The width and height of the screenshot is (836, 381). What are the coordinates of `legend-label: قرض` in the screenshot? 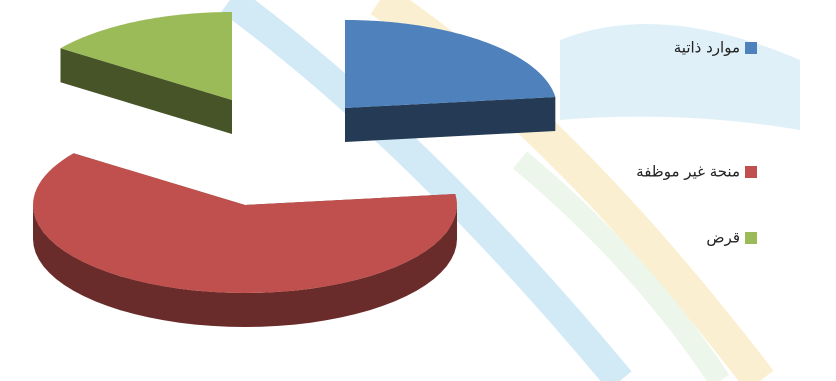 It's located at (723, 238).